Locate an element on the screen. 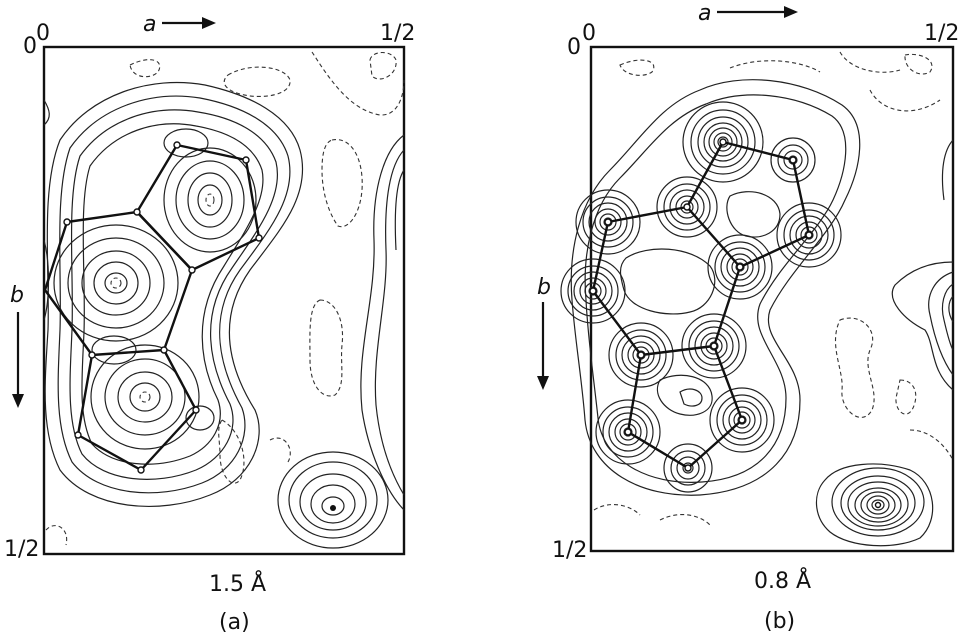 This screenshot has height=639, width=969. panel-b-half-b-label: 1/2 is located at coordinates (569, 550).